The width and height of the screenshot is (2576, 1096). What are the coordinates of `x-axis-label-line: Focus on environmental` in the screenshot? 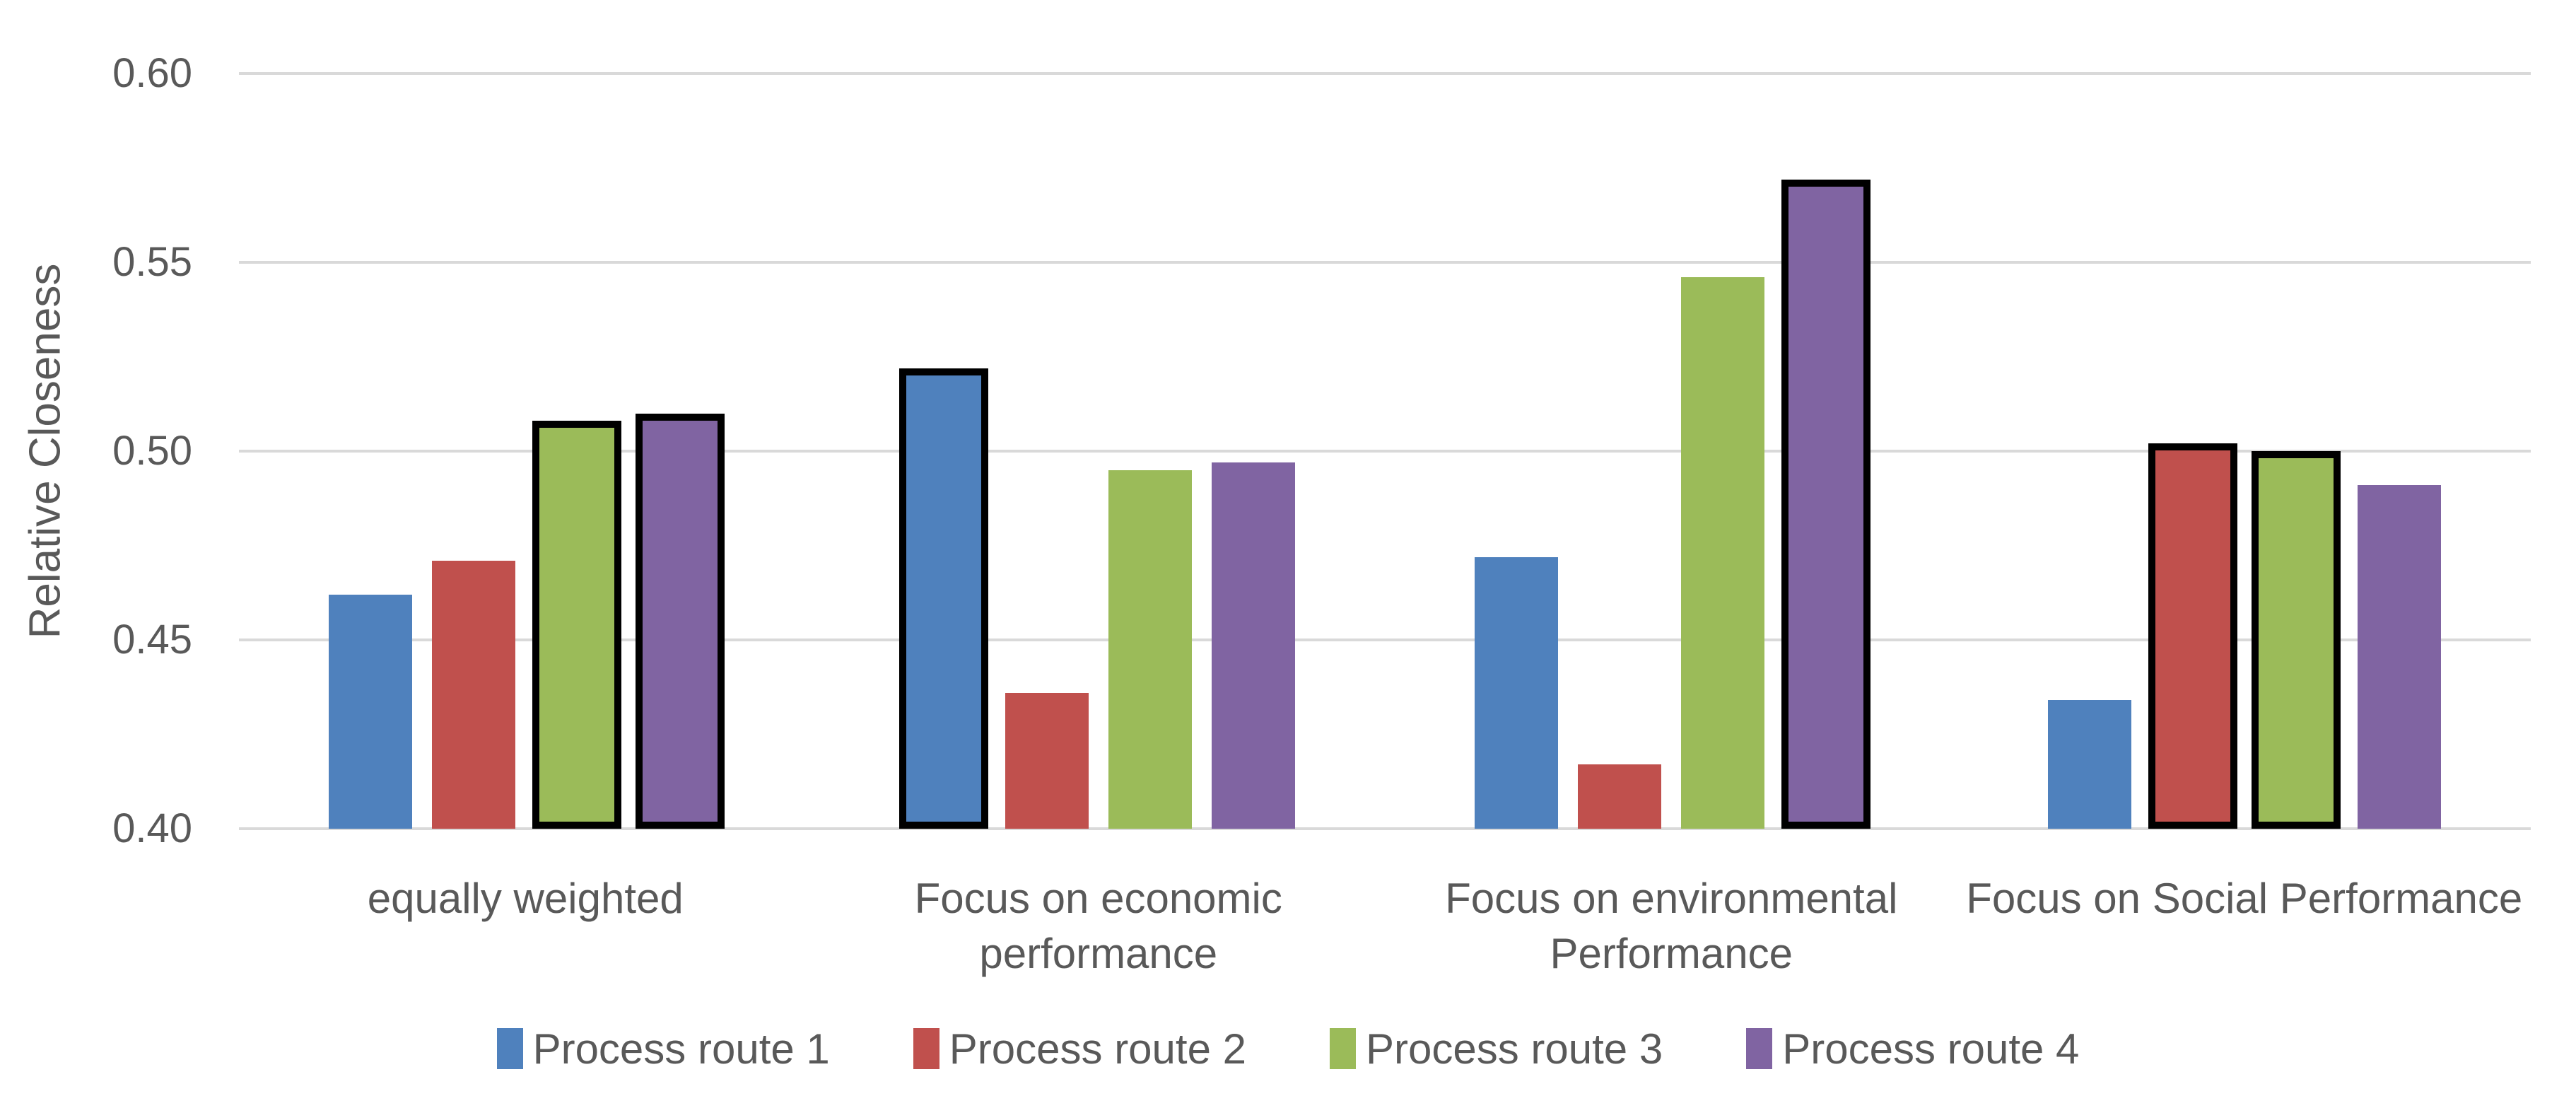 It's located at (1672, 899).